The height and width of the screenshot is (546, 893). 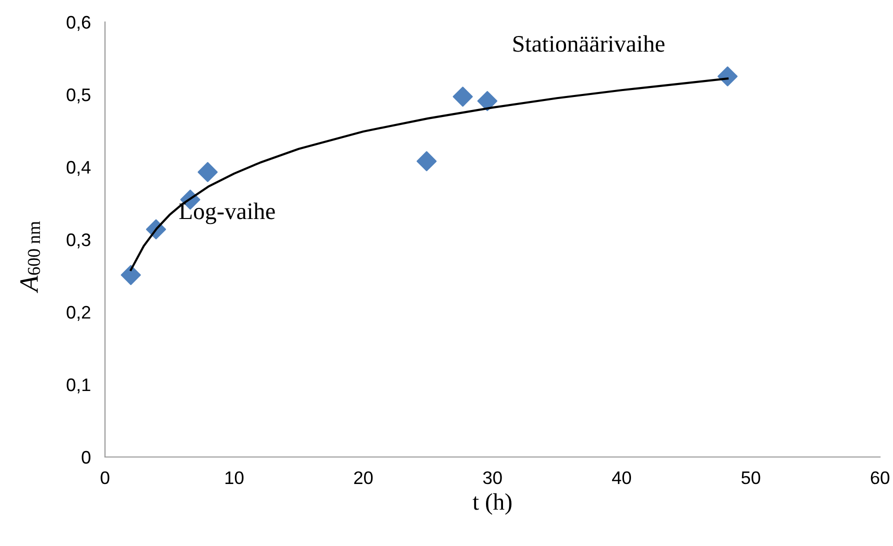 What do you see at coordinates (363, 477) in the screenshot?
I see `x-tick-label: 20` at bounding box center [363, 477].